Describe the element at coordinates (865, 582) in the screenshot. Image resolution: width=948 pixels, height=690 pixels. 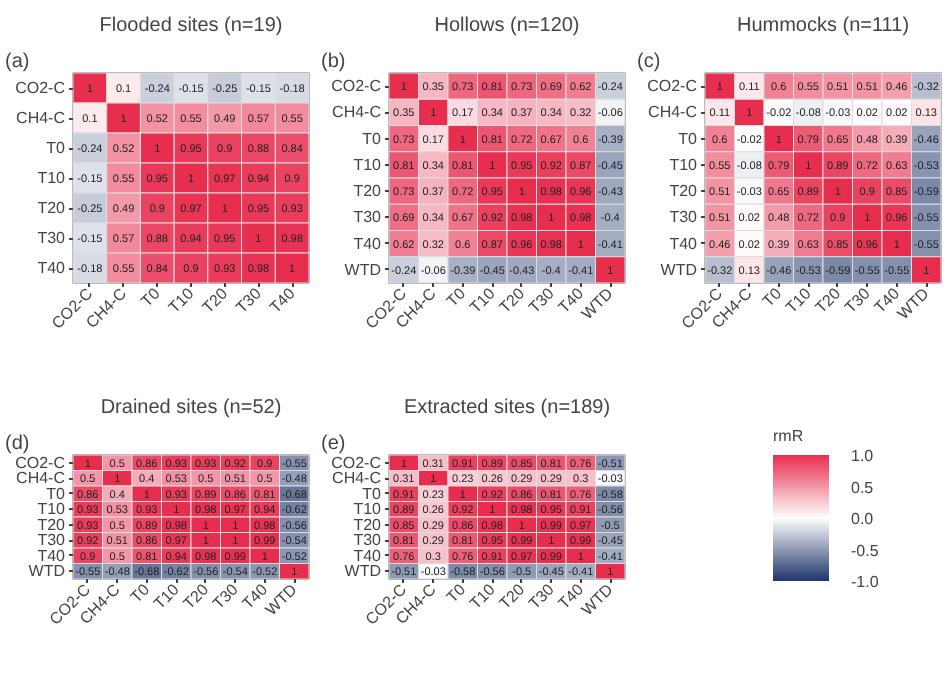
I see `color-bar-label: -1.0` at that location.